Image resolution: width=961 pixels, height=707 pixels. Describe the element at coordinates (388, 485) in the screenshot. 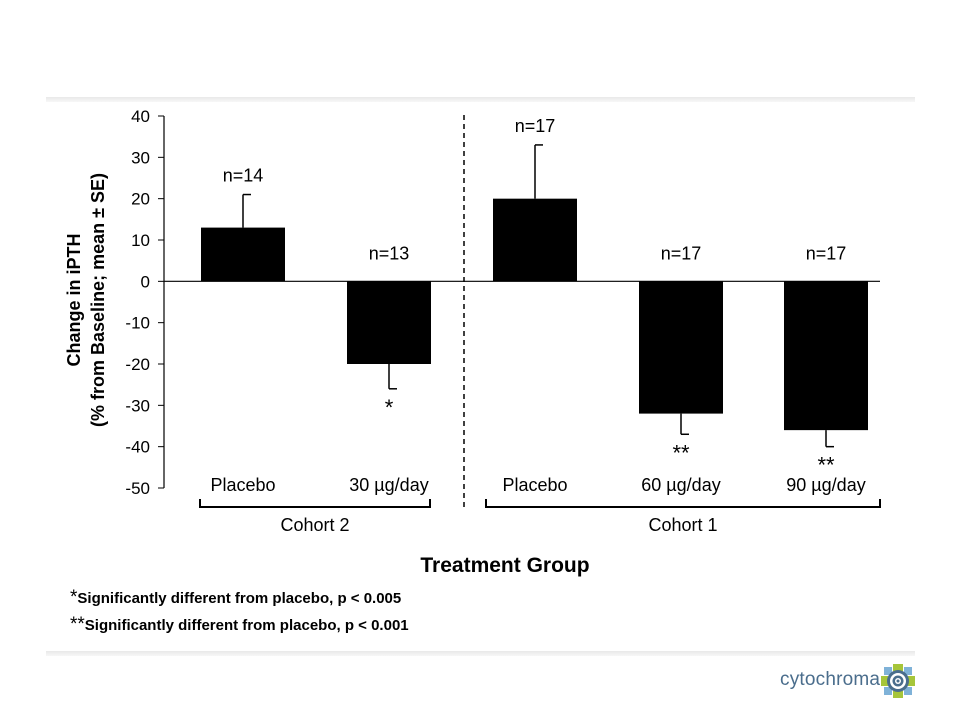

I see `category-label: 30 µg/day` at that location.